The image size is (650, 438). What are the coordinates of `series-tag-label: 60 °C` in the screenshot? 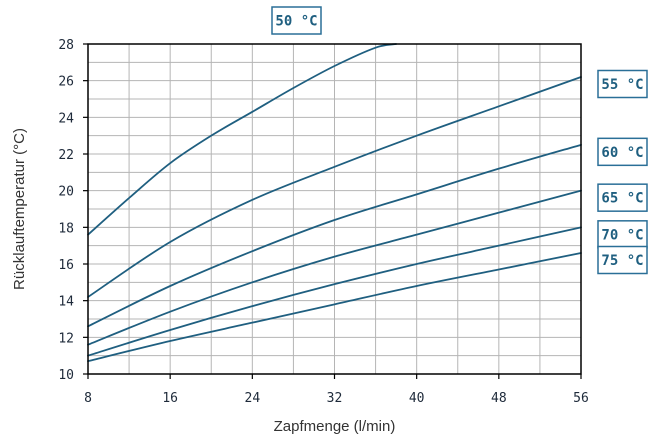 It's located at (622, 153).